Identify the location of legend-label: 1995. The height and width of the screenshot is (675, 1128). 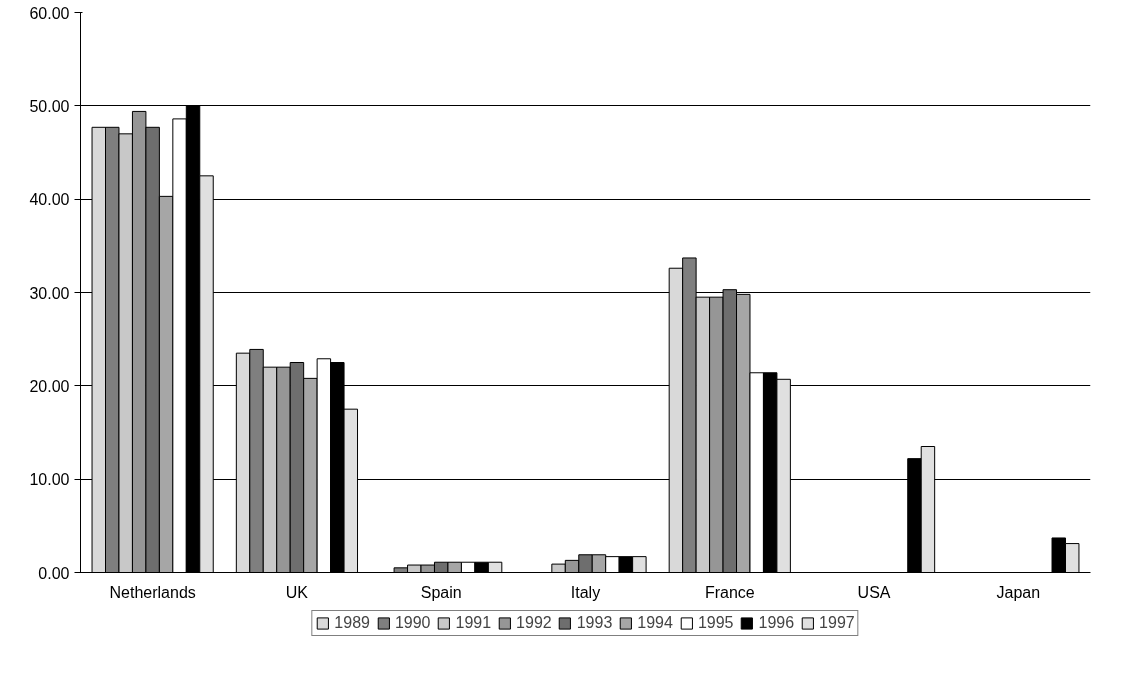
(715, 623).